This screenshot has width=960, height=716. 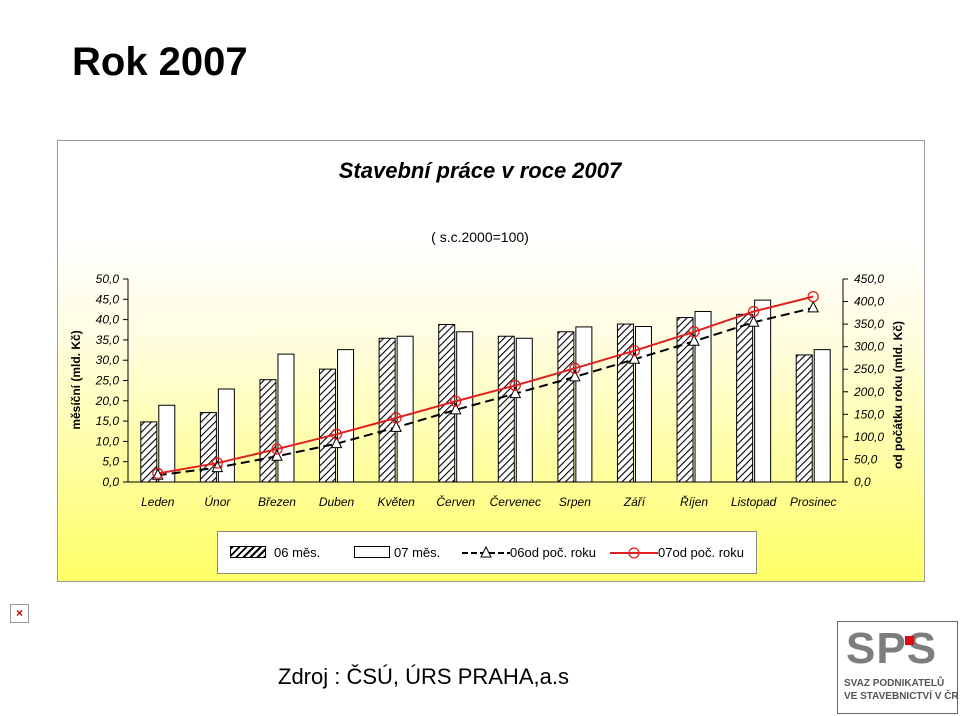 I want to click on y-tick-label-left: 5,0, so click(x=110, y=462).